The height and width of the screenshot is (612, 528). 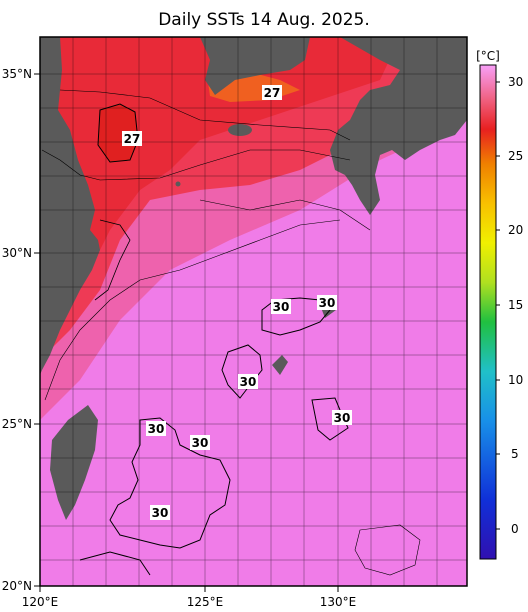 I want to click on land-islet, so click(x=178, y=184).